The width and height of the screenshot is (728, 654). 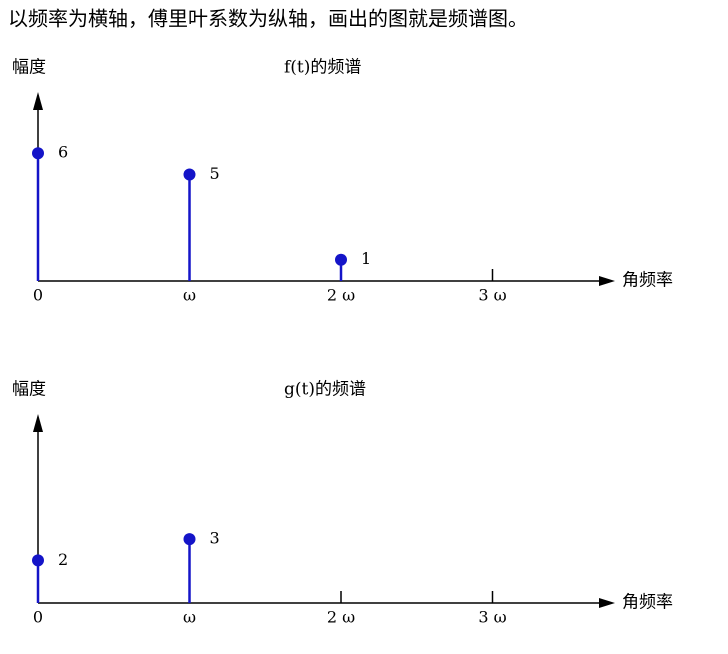 I want to click on chart-title: g(t)的频谱, so click(x=325, y=390).